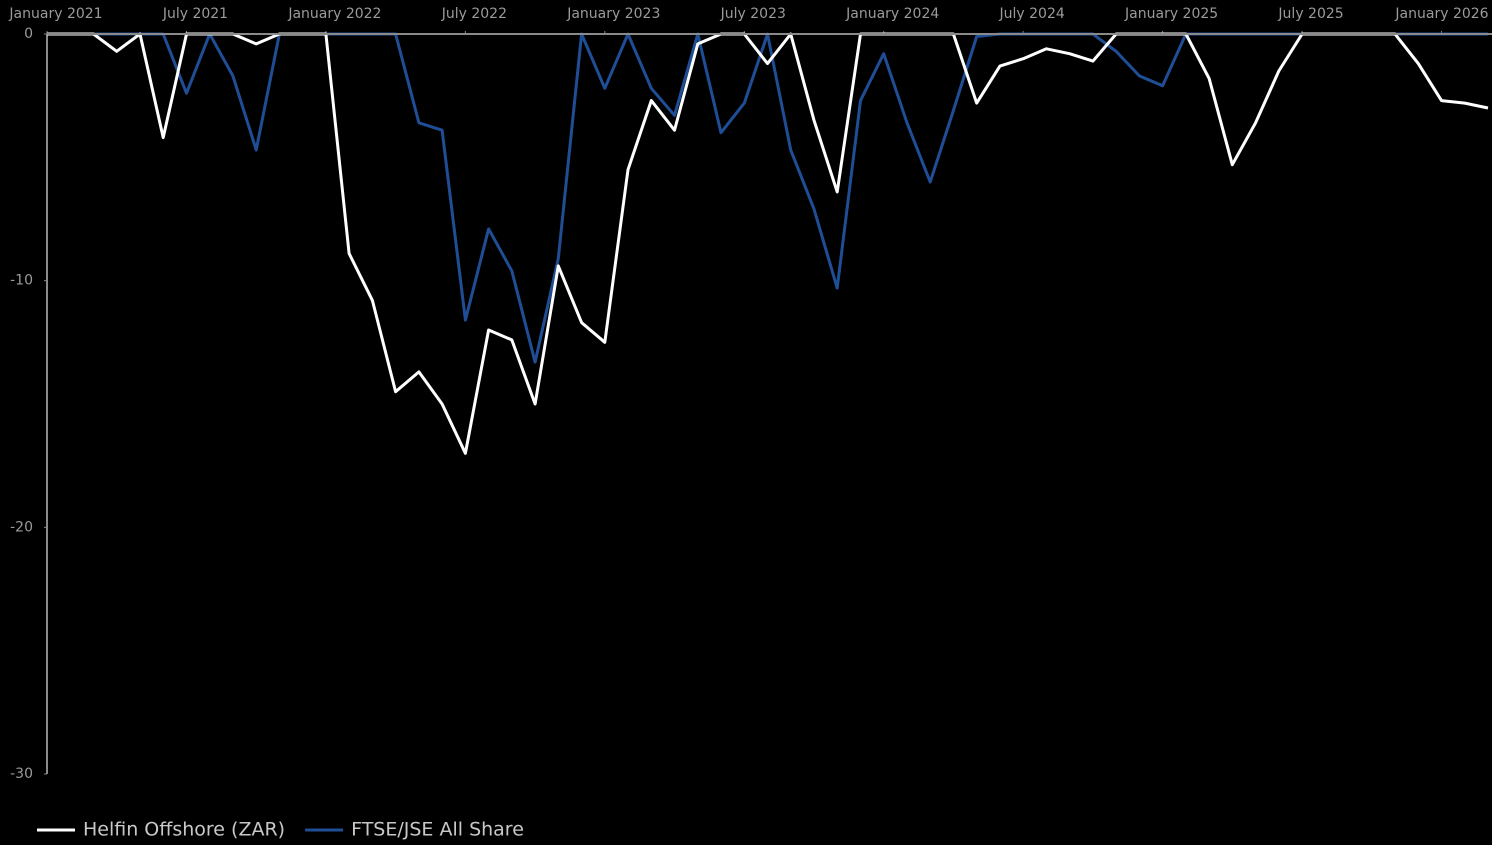  Describe the element at coordinates (21, 774) in the screenshot. I see `y-tick-label: -30` at that location.